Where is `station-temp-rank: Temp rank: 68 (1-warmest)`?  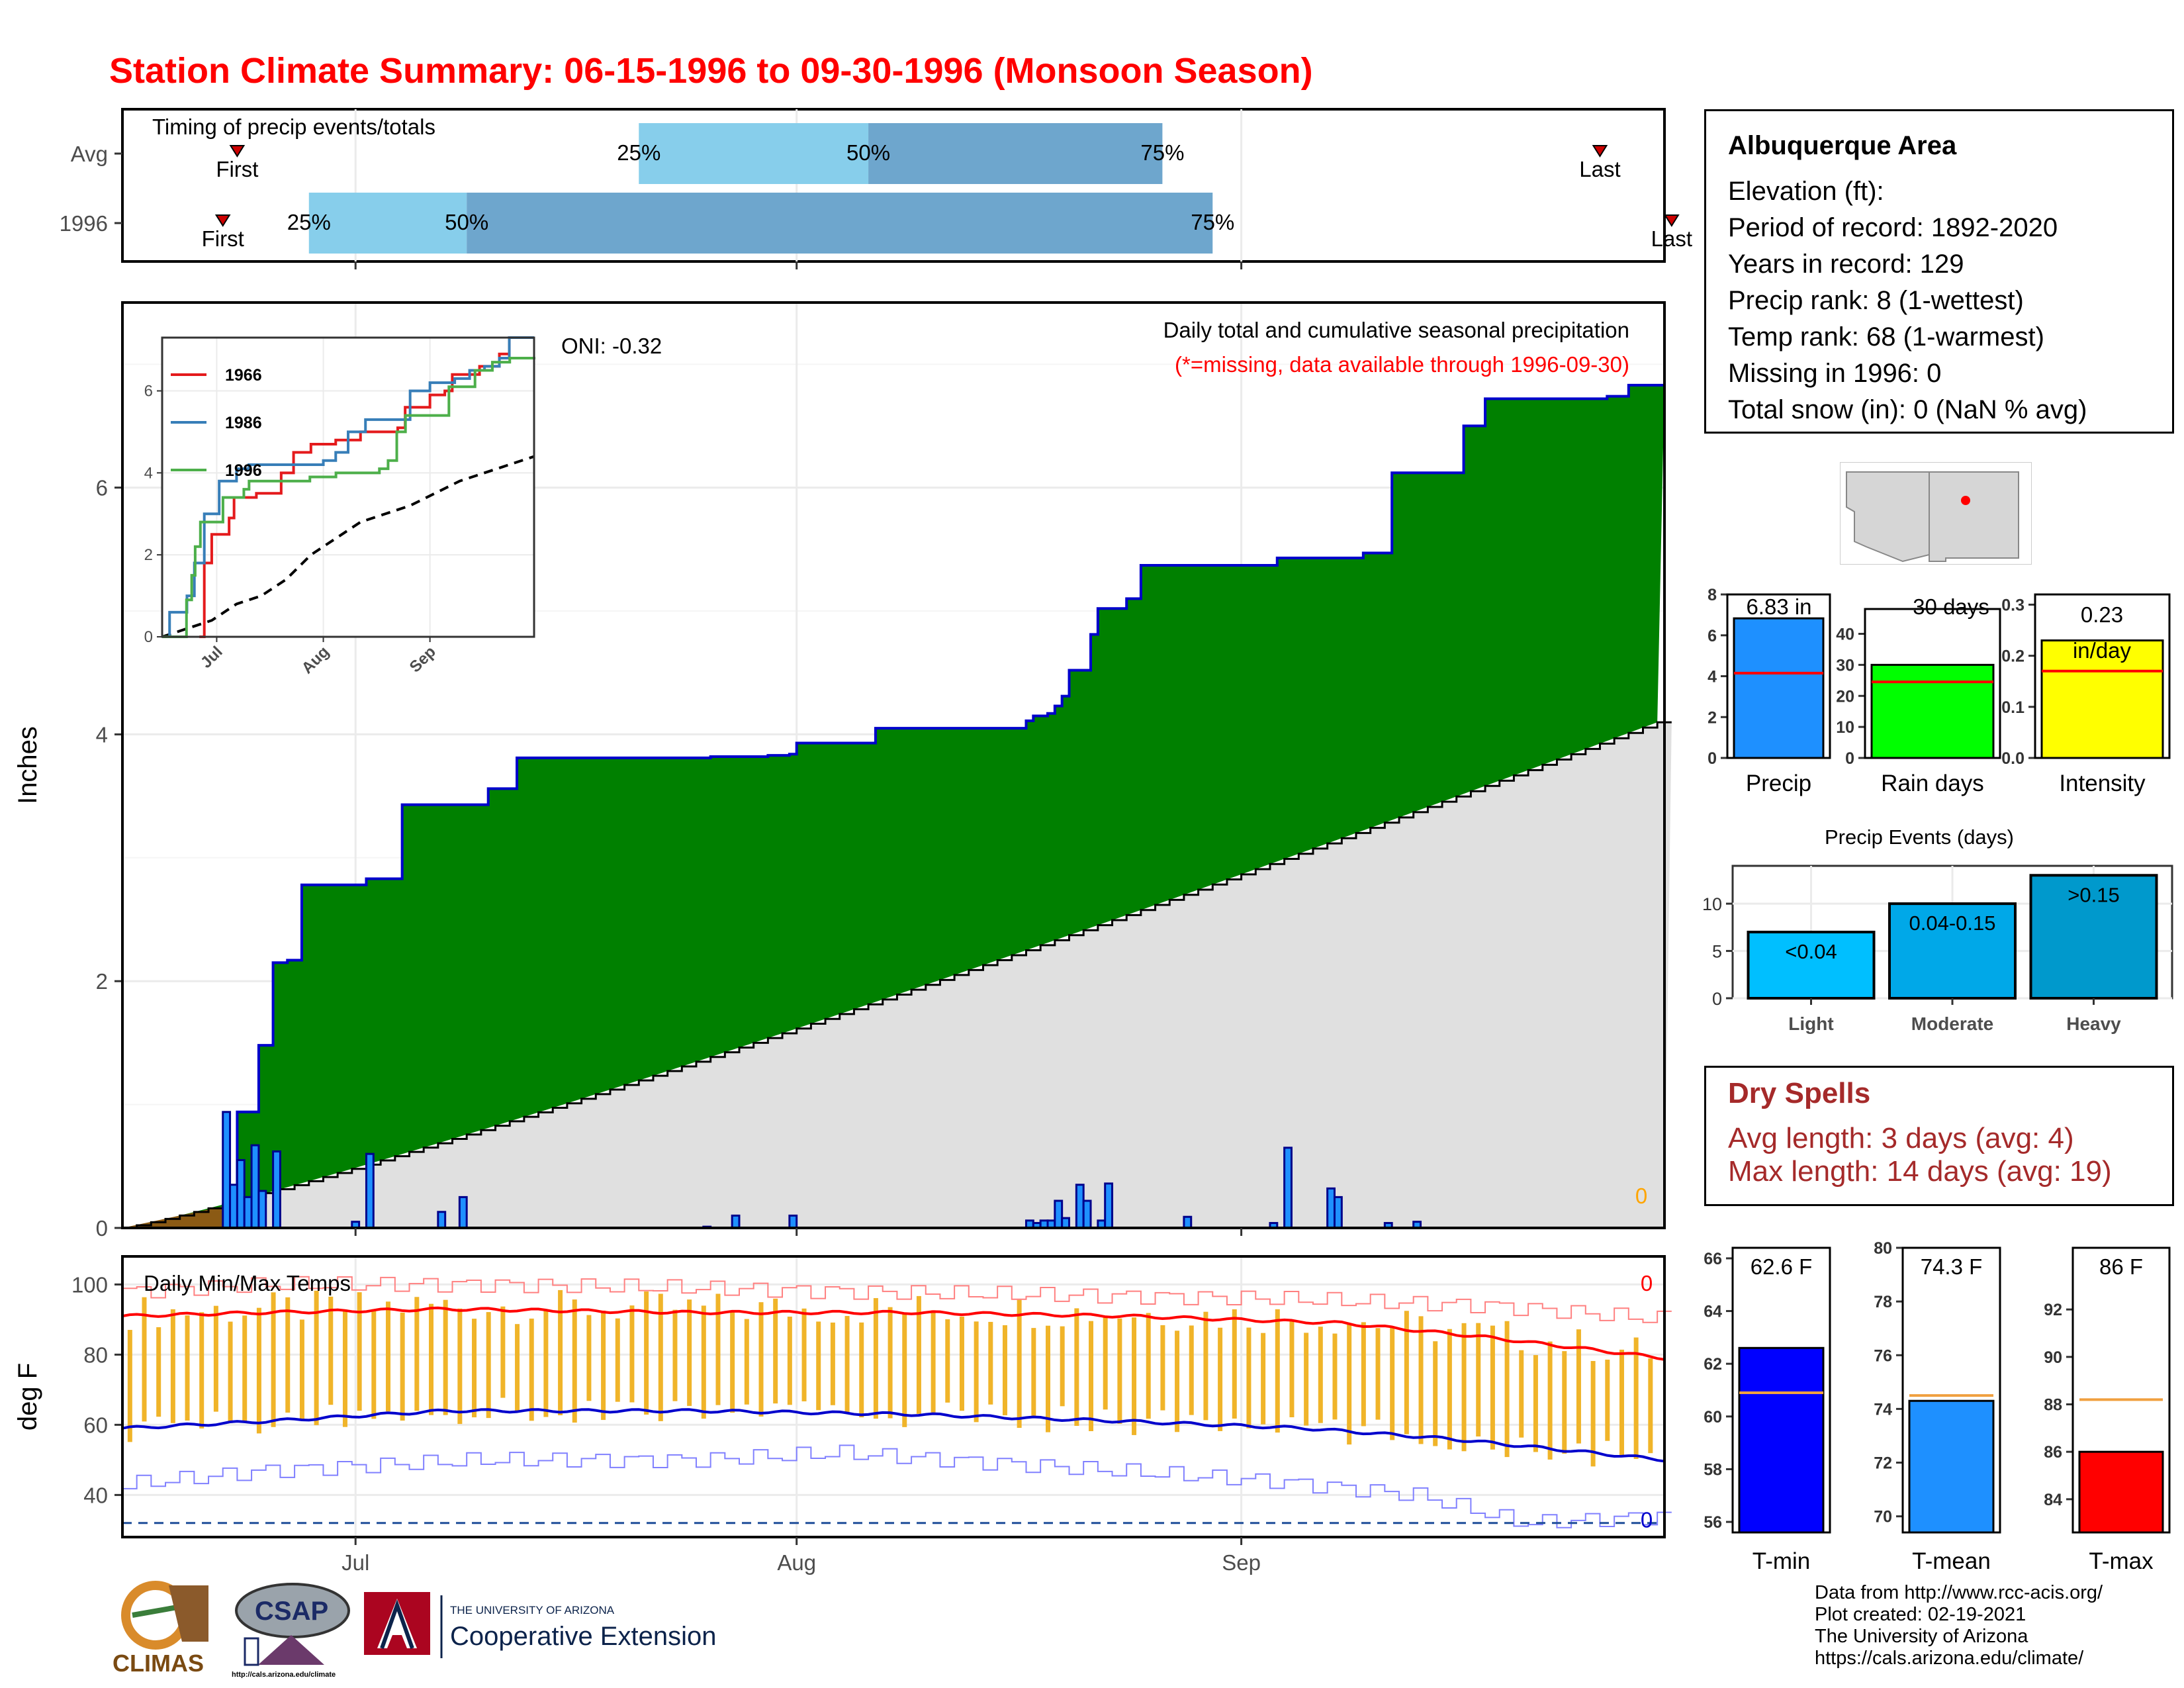 station-temp-rank: Temp rank: 68 (1-warmest) is located at coordinates (1886, 337).